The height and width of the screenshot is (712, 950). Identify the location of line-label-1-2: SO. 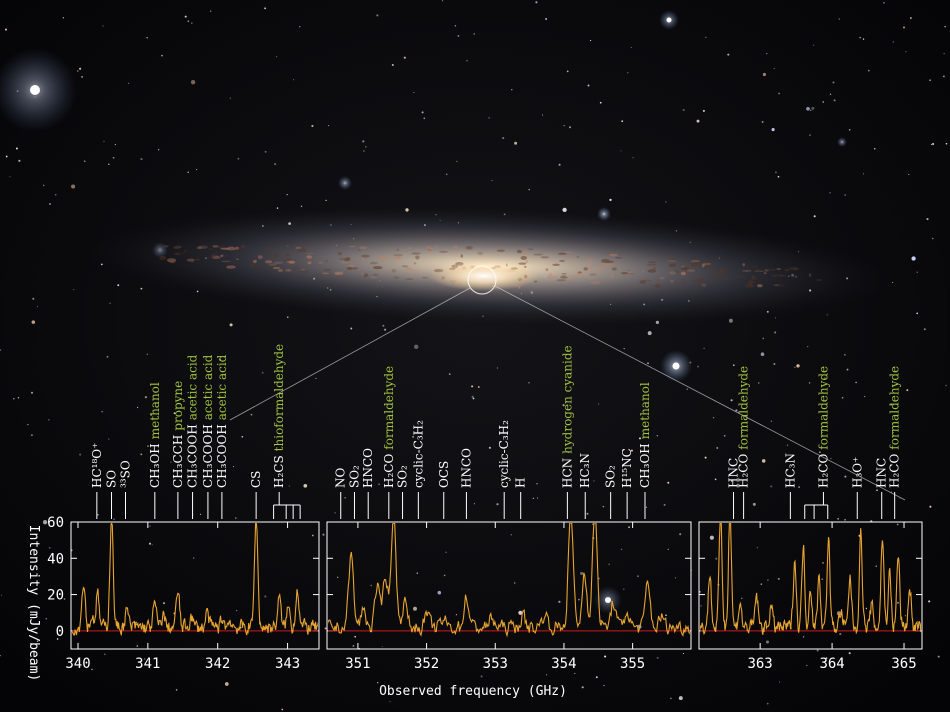
(112, 494).